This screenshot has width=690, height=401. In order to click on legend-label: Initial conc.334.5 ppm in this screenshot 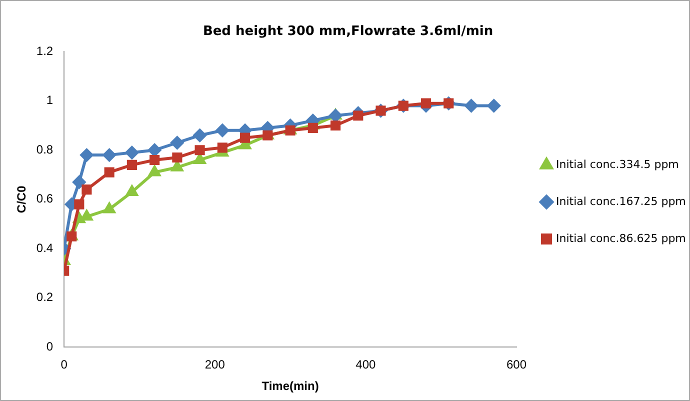, I will do `click(617, 164)`.